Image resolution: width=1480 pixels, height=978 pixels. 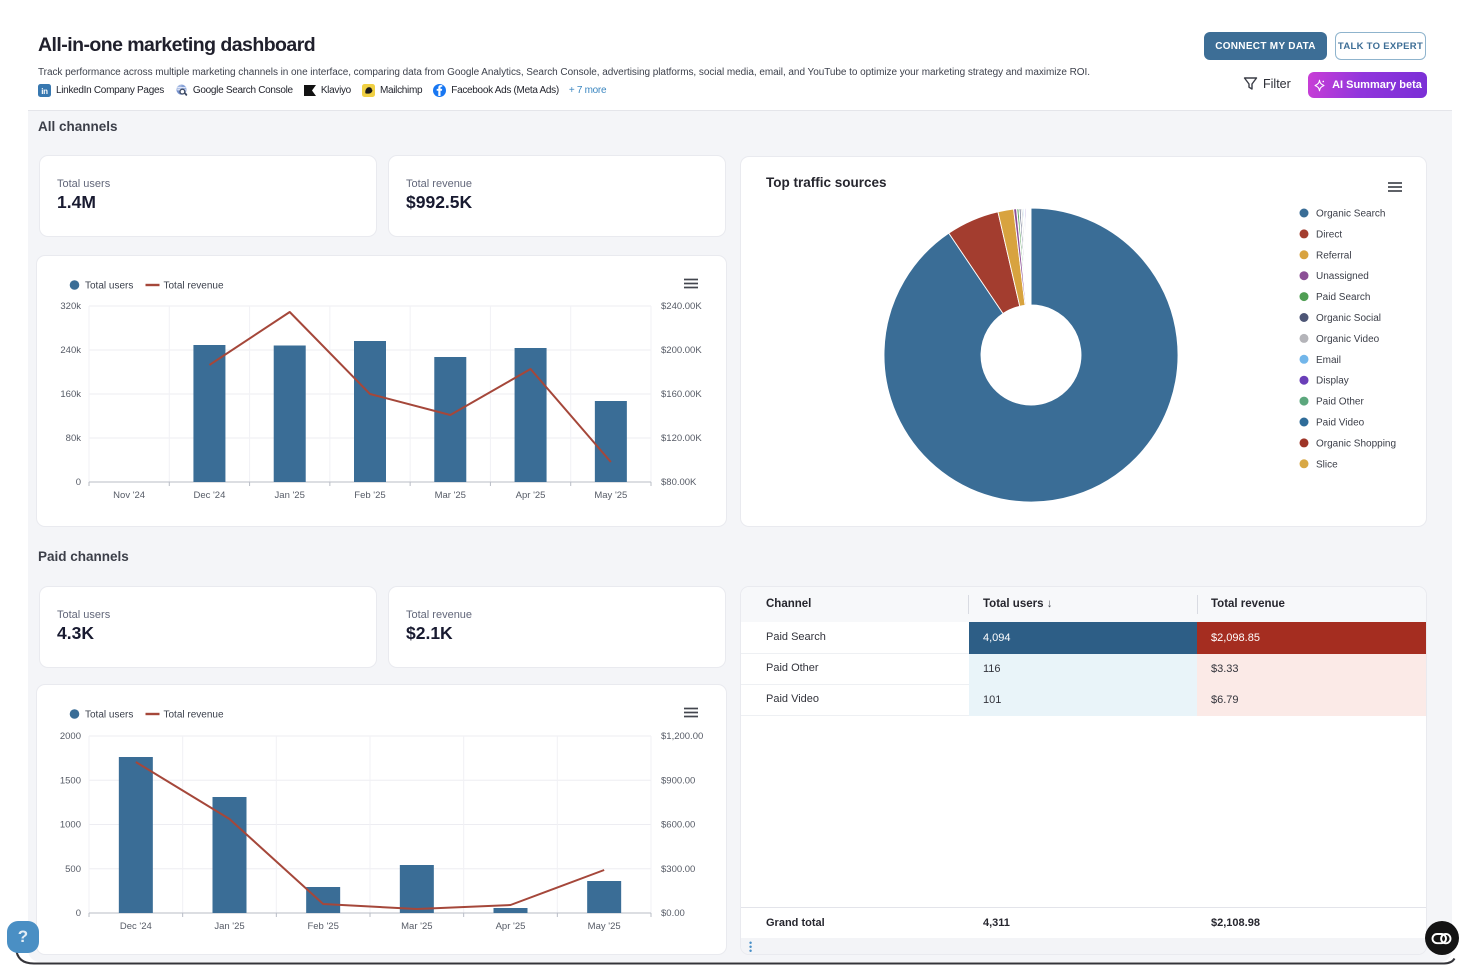 I want to click on svg-text: $200.00K, so click(x=681, y=350).